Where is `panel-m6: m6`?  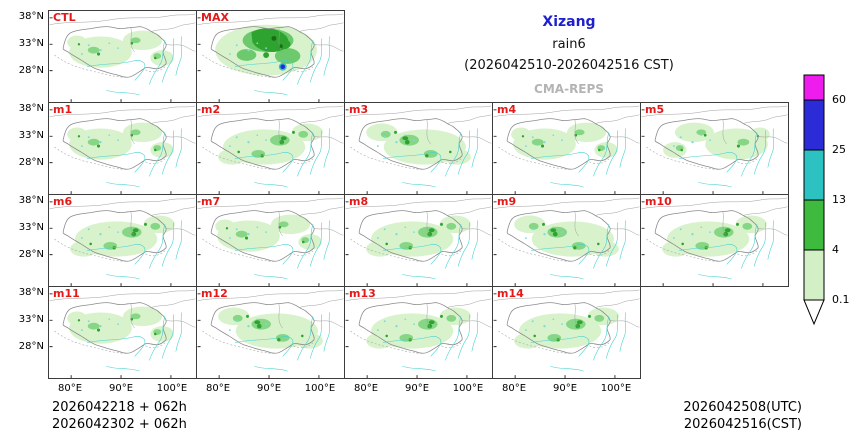
panel-m6: m6 is located at coordinates (122, 240).